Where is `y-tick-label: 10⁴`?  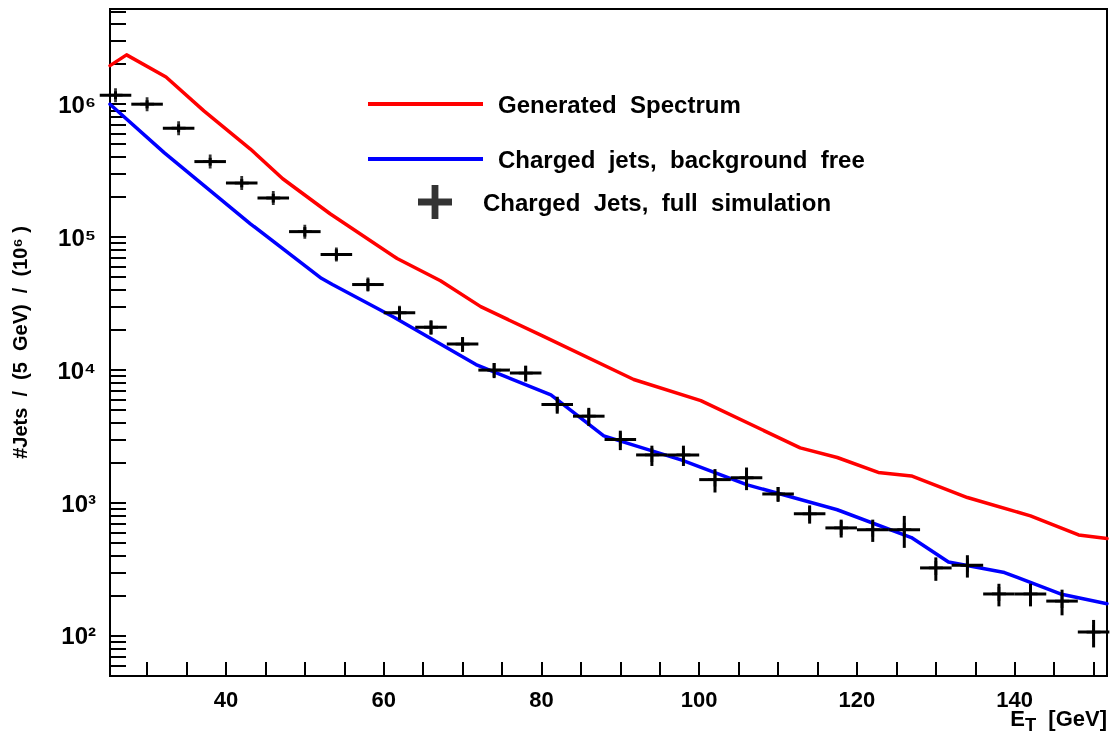
y-tick-label: 10⁴ is located at coordinates (76, 370).